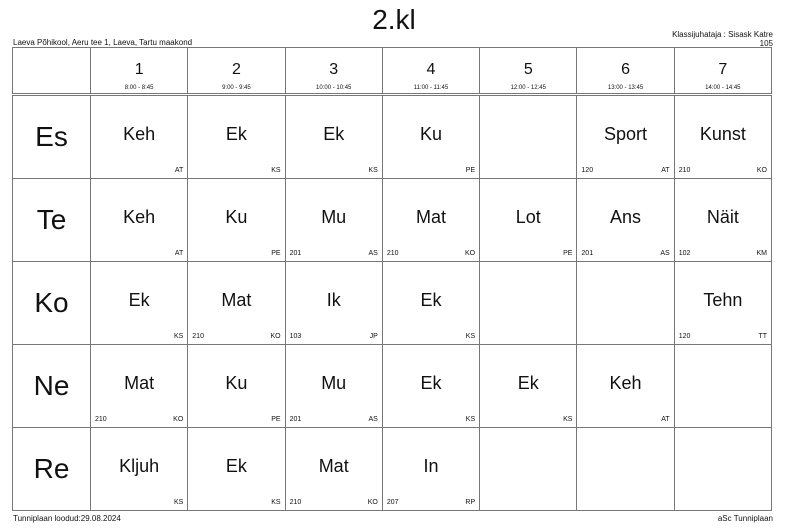  I want to click on day-name: Te, so click(51, 220).